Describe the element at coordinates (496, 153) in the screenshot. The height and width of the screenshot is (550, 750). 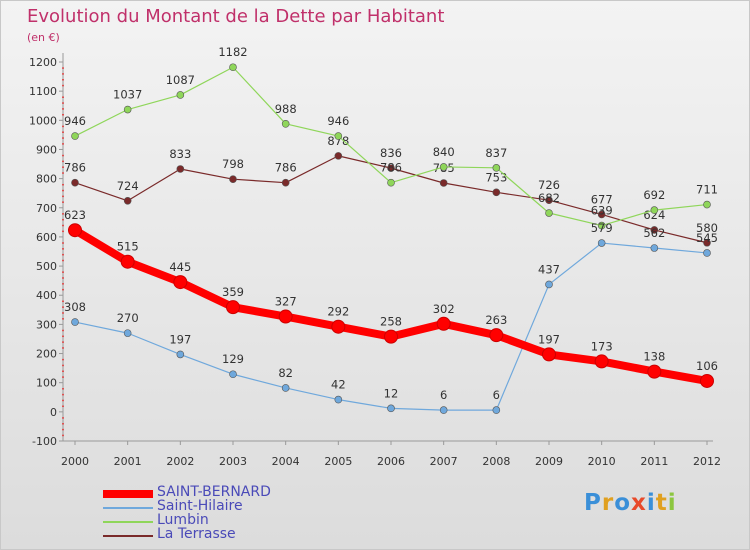
I see `data-label: 837` at that location.